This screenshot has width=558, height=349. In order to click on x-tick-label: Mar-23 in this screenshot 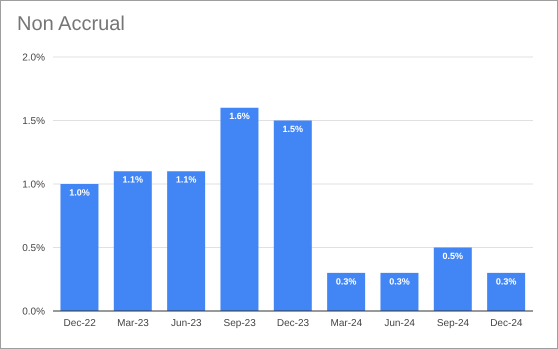, I will do `click(133, 324)`.